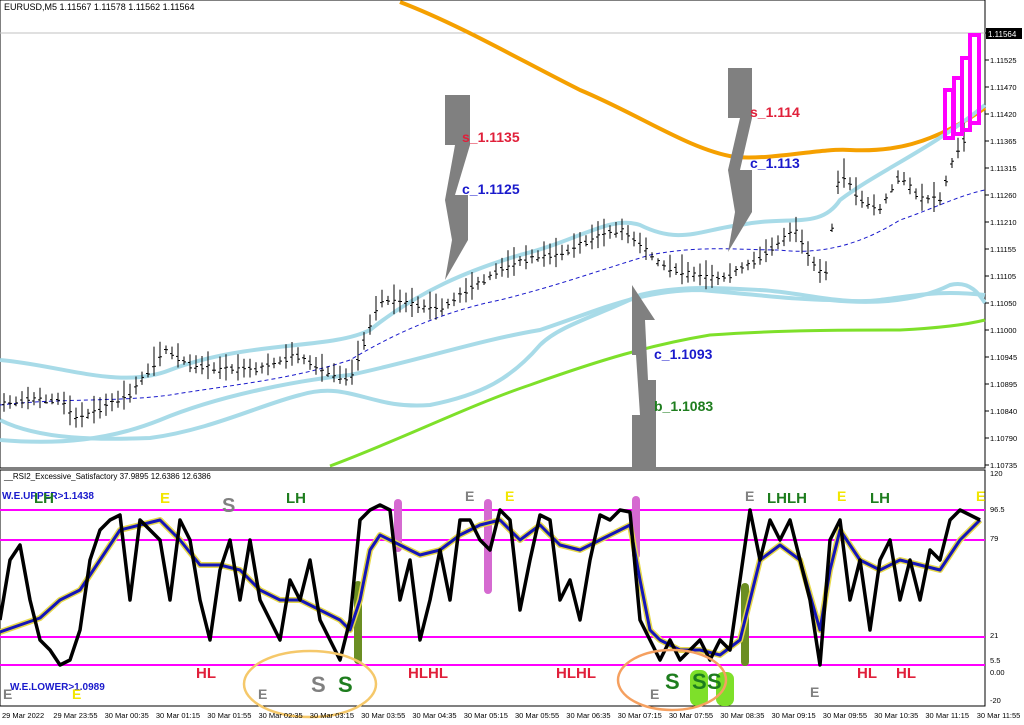  What do you see at coordinates (994, 635) in the screenshot?
I see `indicator-level-label: 21` at bounding box center [994, 635].